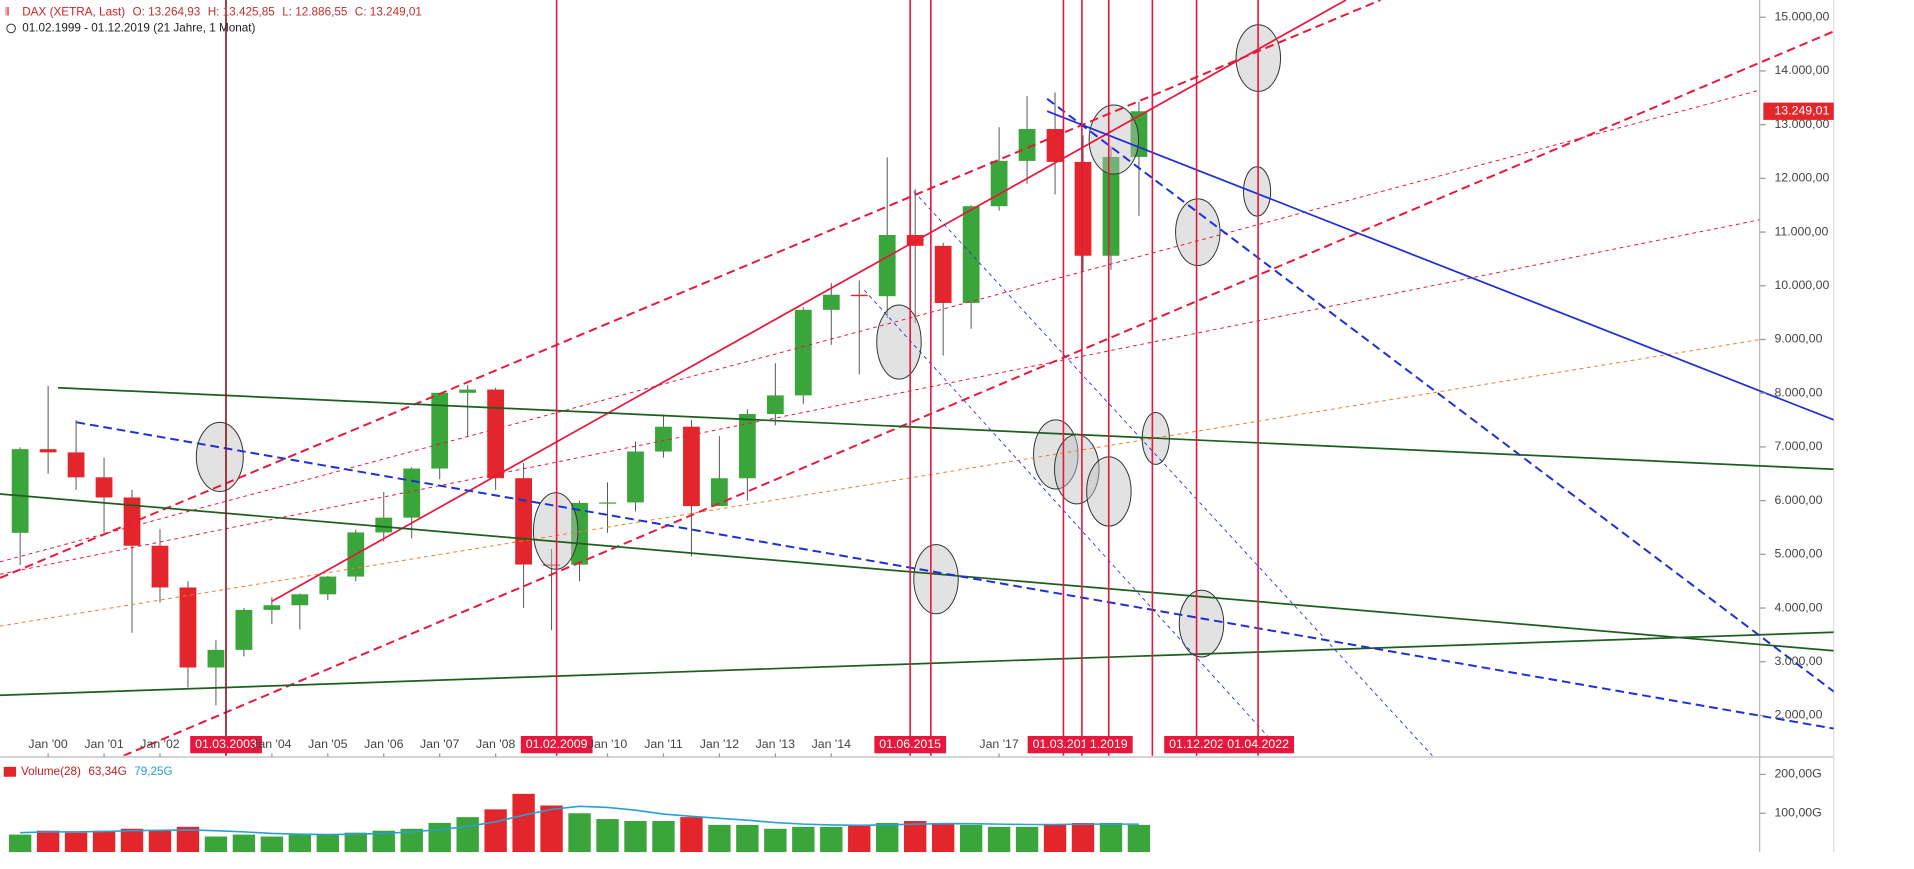  What do you see at coordinates (11, 28) in the screenshot?
I see `clock-icon` at bounding box center [11, 28].